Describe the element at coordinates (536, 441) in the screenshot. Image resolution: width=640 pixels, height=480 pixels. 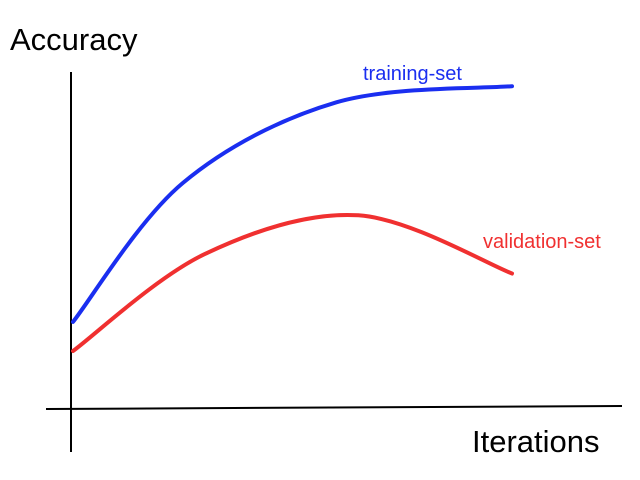
I see `x-axis-title: Iterations` at that location.